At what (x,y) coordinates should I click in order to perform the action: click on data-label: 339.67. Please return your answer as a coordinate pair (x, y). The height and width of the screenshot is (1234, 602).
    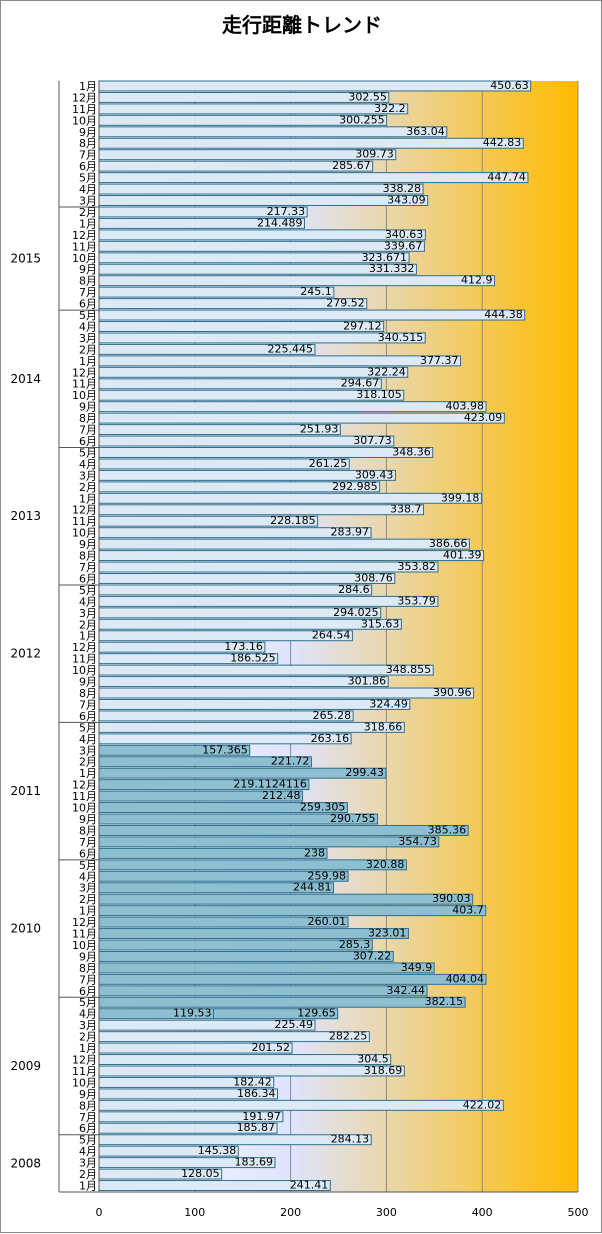
    Looking at the image, I should click on (403, 245).